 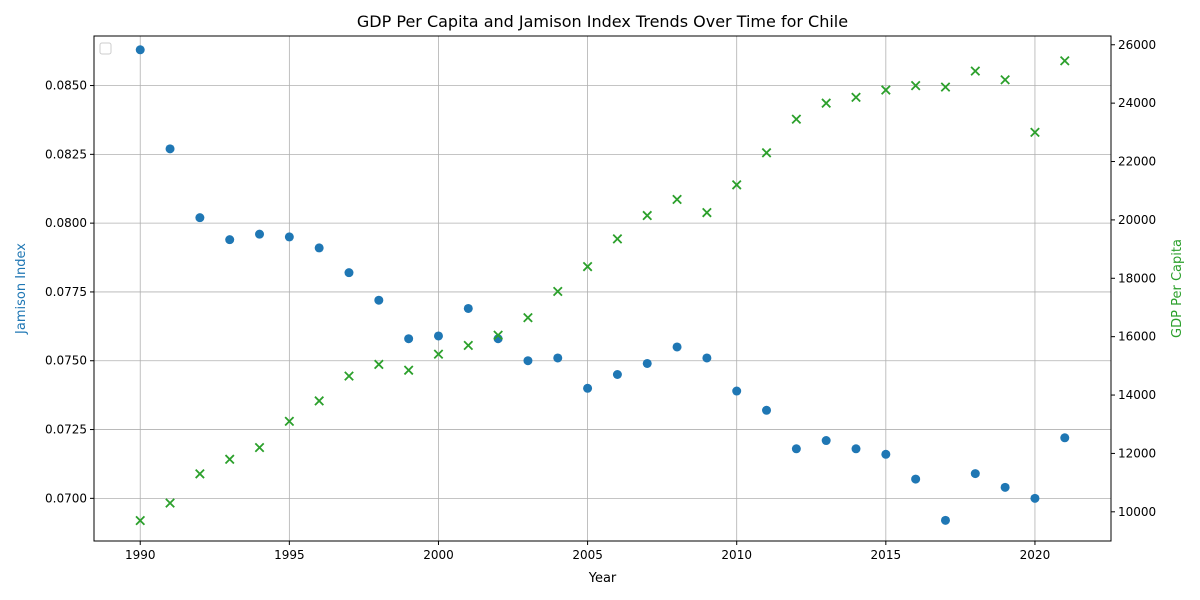 I want to click on right-y-tick-label: 26000, so click(x=1137, y=45).